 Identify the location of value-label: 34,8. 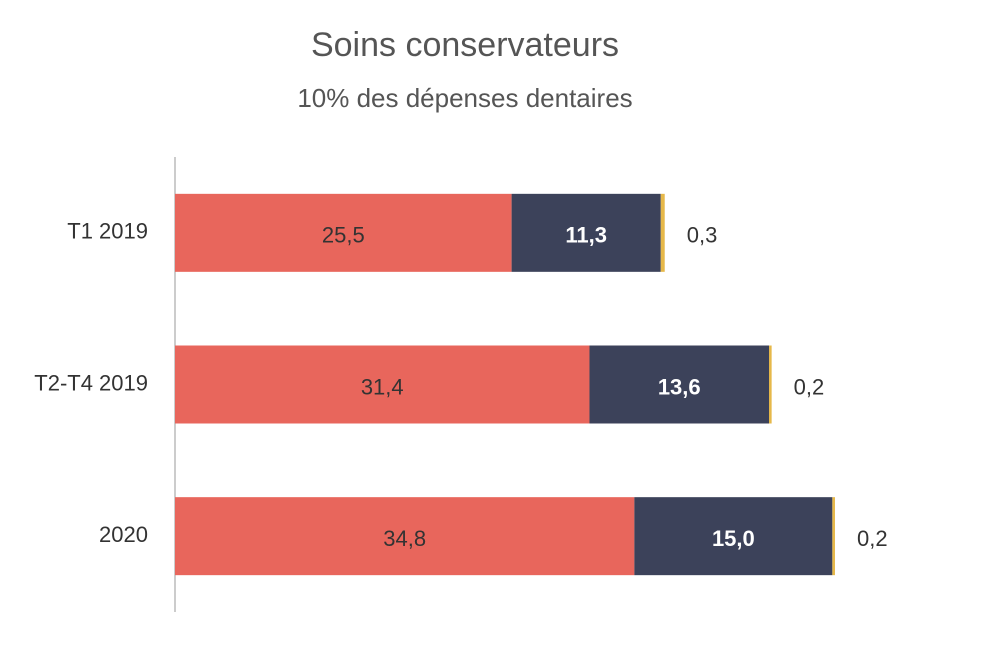
(404, 538).